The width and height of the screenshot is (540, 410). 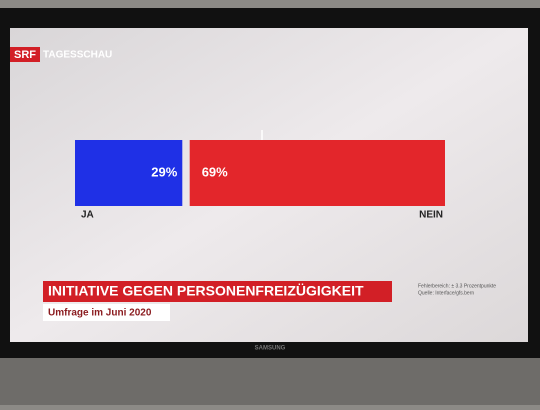 What do you see at coordinates (270, 349) in the screenshot?
I see `tv-brand: SAMSUNG` at bounding box center [270, 349].